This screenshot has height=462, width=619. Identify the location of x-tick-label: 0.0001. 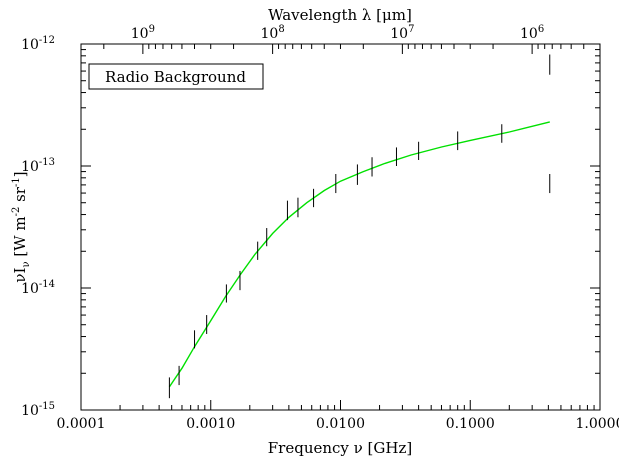
(81, 424).